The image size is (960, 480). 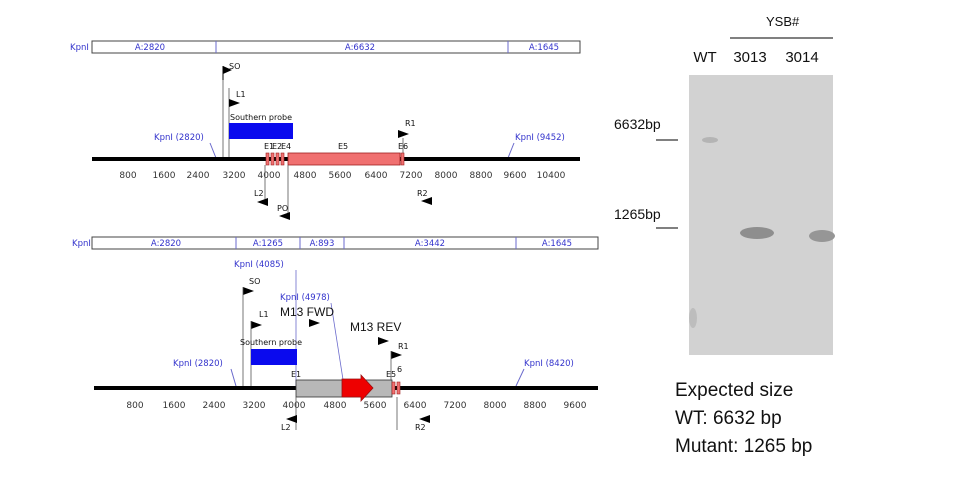 I want to click on map1-primer-l2: L2, so click(x=261, y=185).